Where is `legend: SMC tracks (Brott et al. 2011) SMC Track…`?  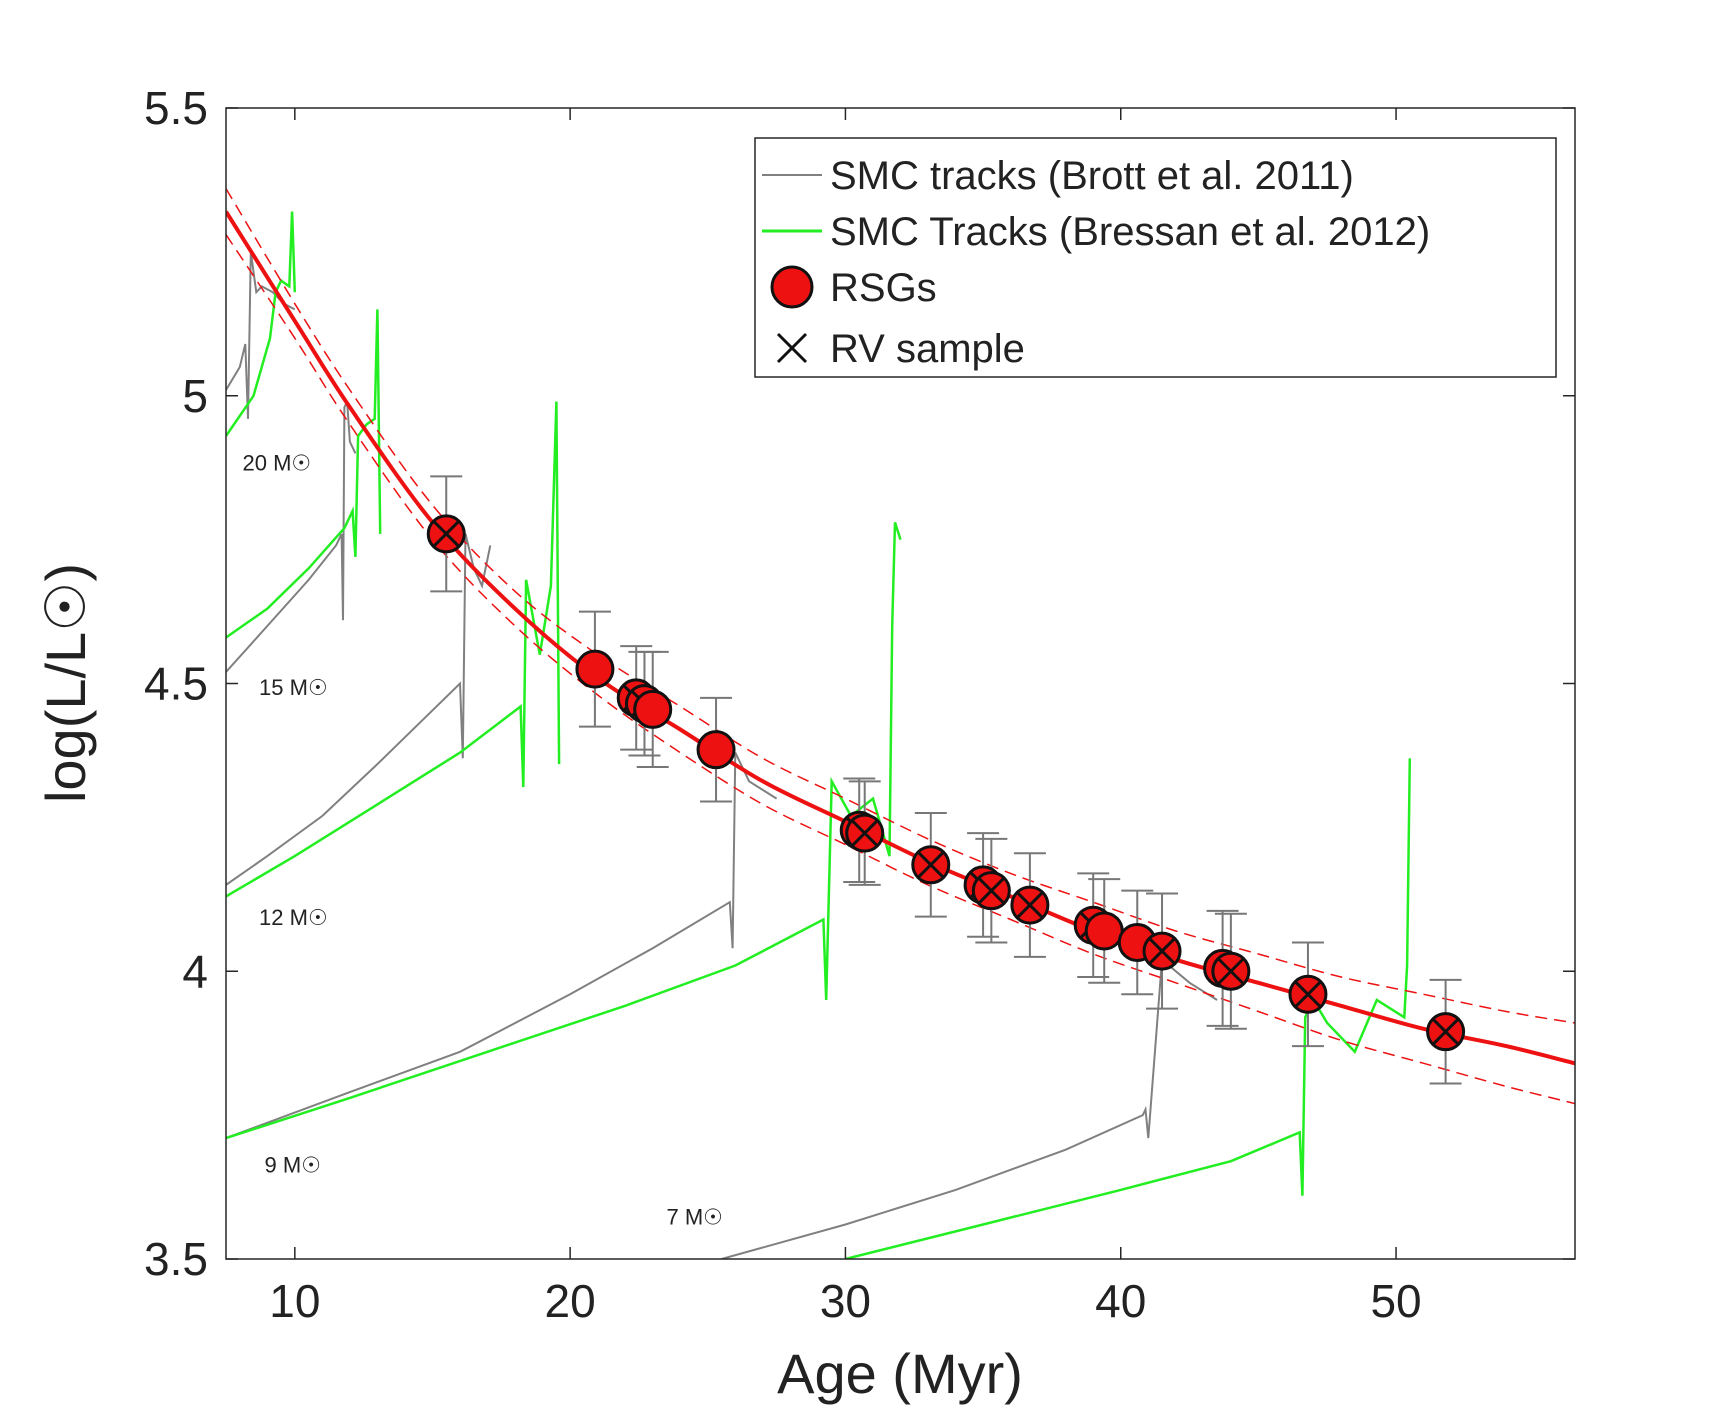 legend: SMC tracks (Brott et al. 2011) SMC Track… is located at coordinates (1155, 257).